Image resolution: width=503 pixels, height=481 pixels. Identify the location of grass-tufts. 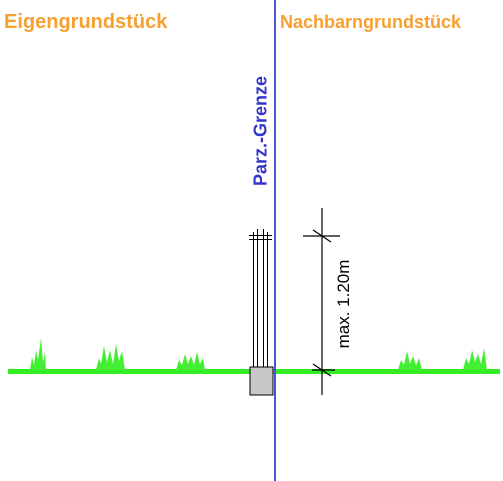
(258, 354).